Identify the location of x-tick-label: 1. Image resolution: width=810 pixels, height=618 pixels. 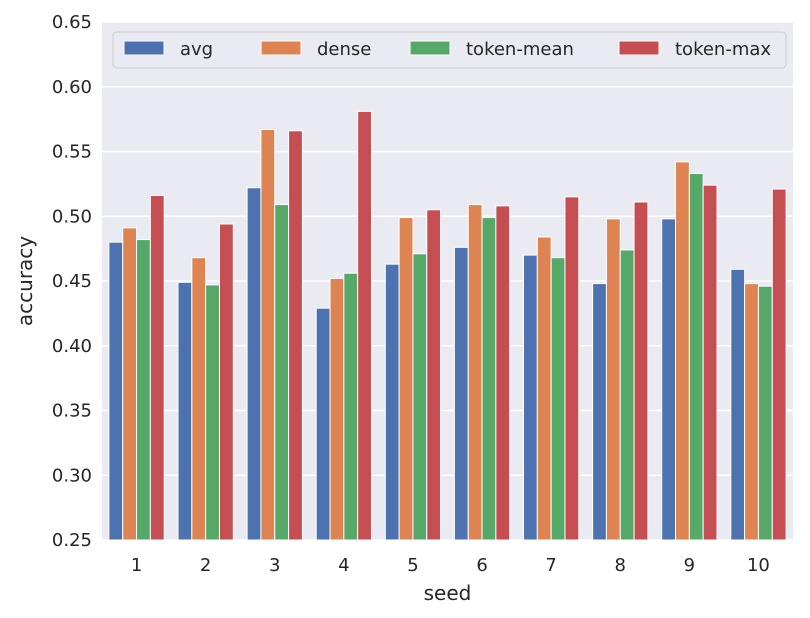
(136, 565).